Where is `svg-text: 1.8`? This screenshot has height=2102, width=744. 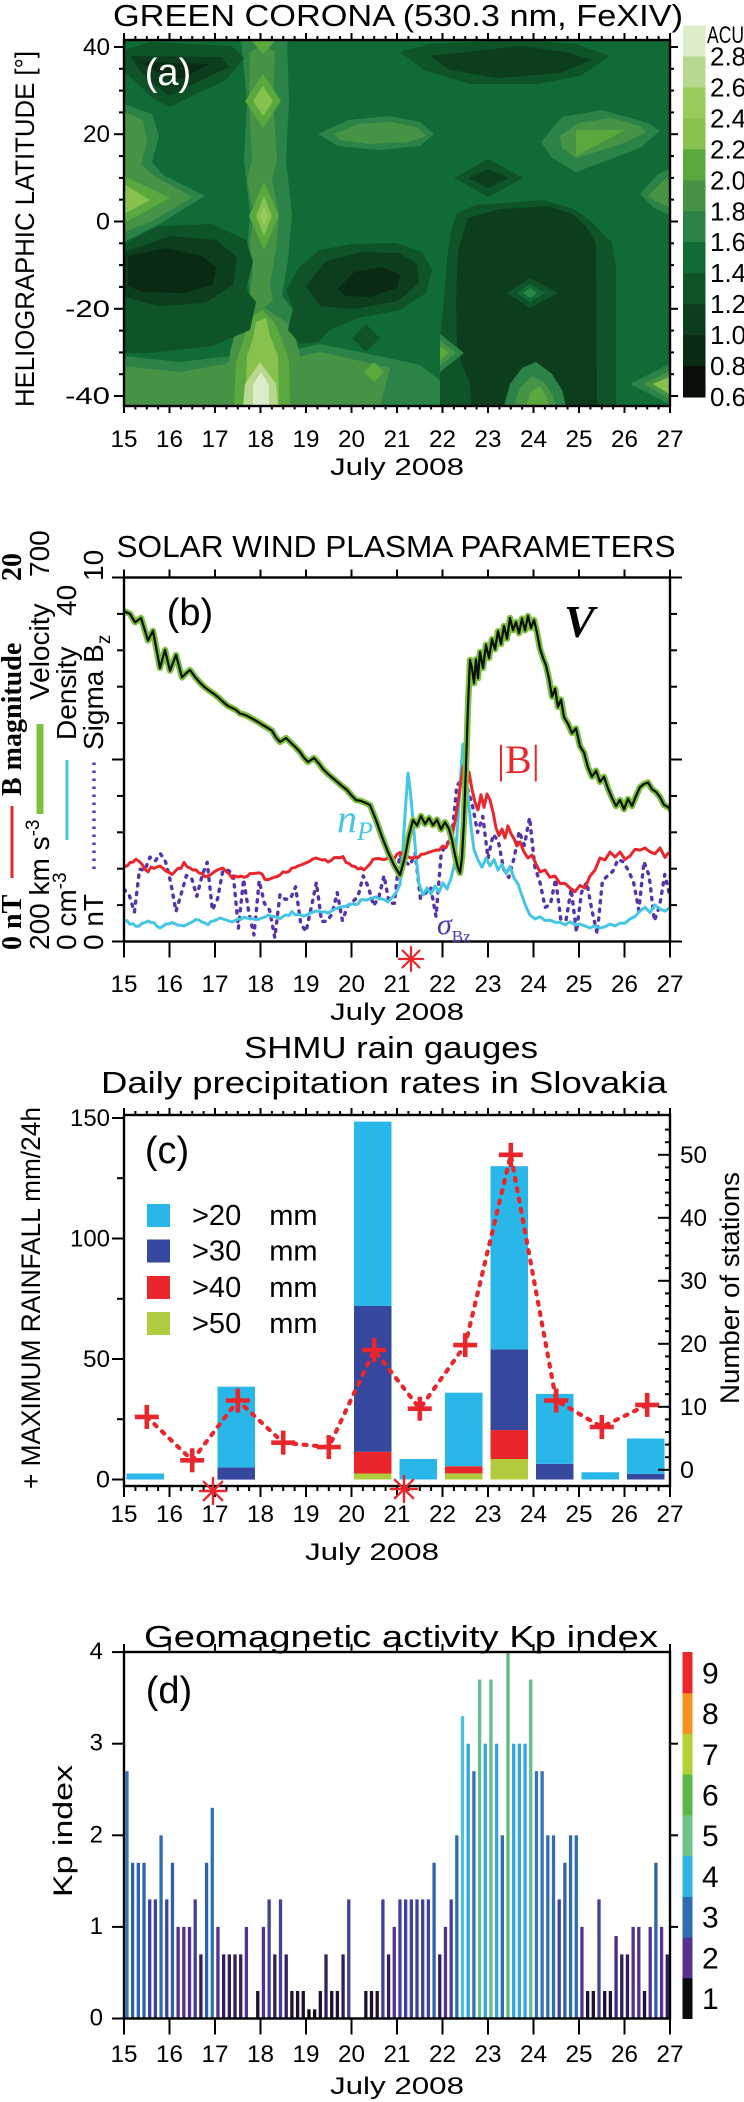
svg-text: 1.8 is located at coordinates (727, 211).